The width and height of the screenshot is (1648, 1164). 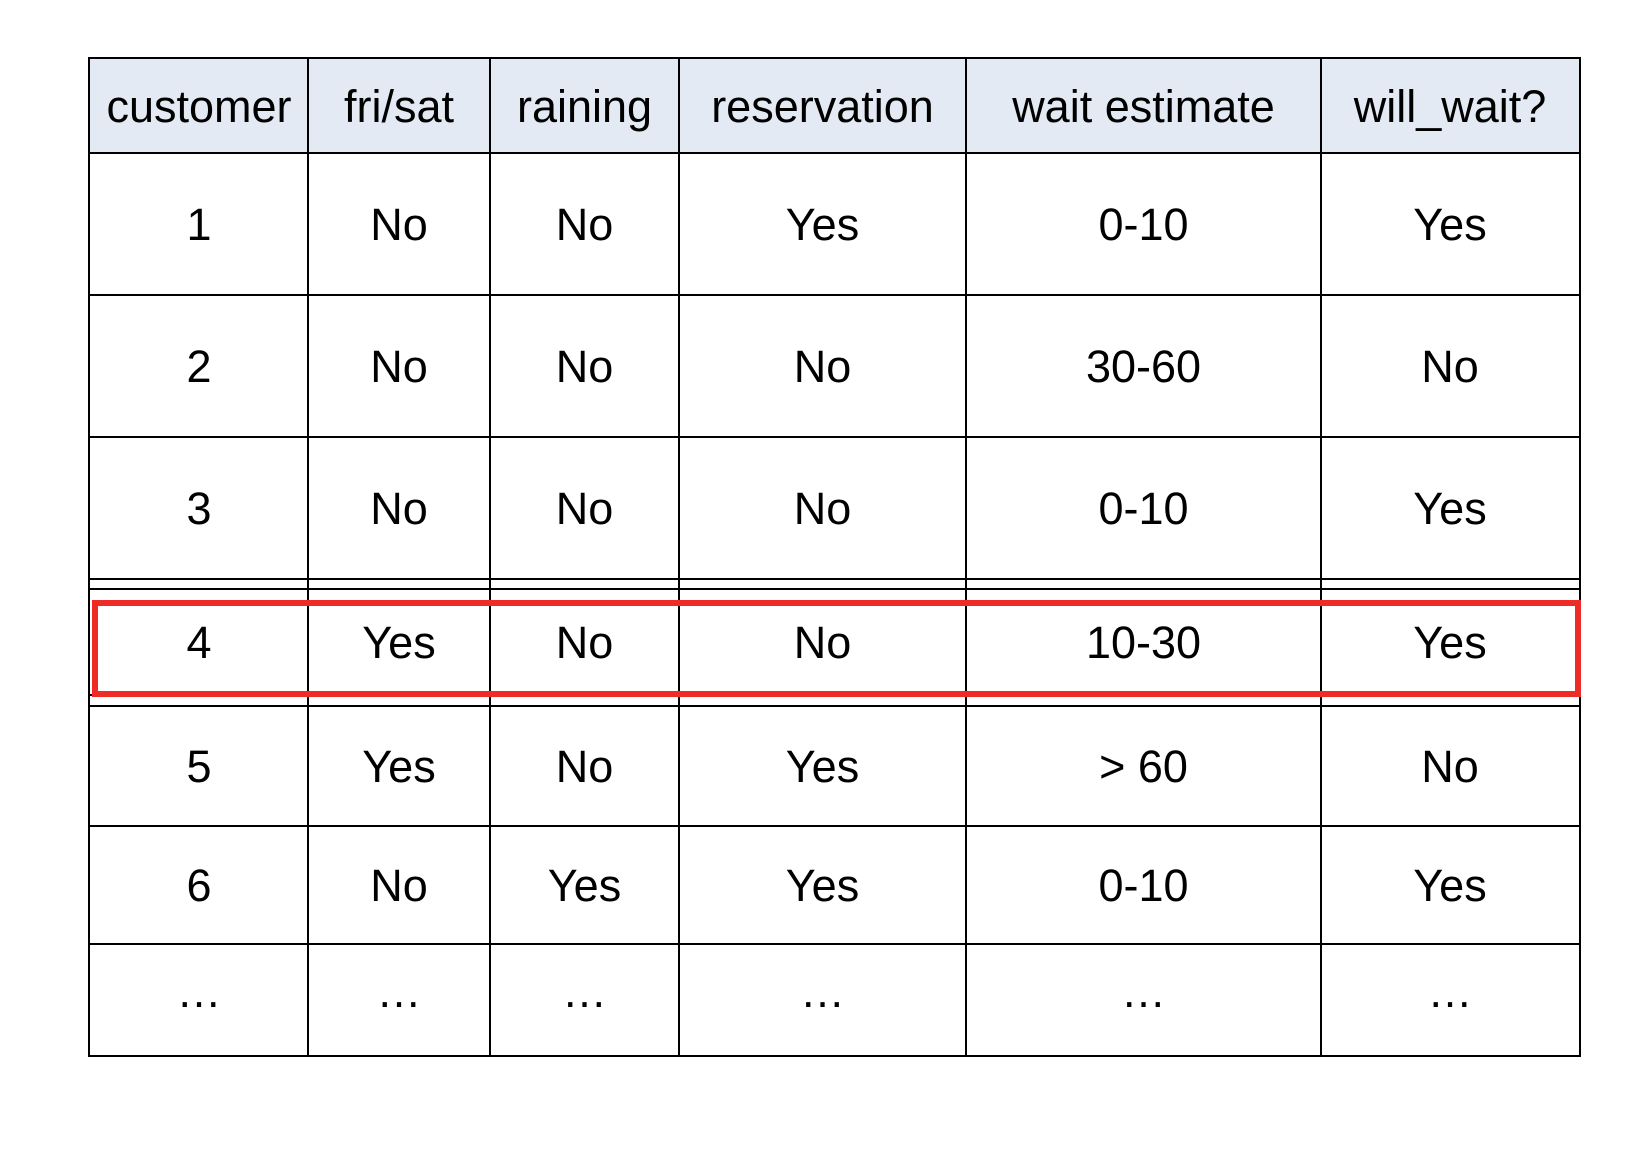 What do you see at coordinates (1143, 106) in the screenshot?
I see `column-header: wait estimate` at bounding box center [1143, 106].